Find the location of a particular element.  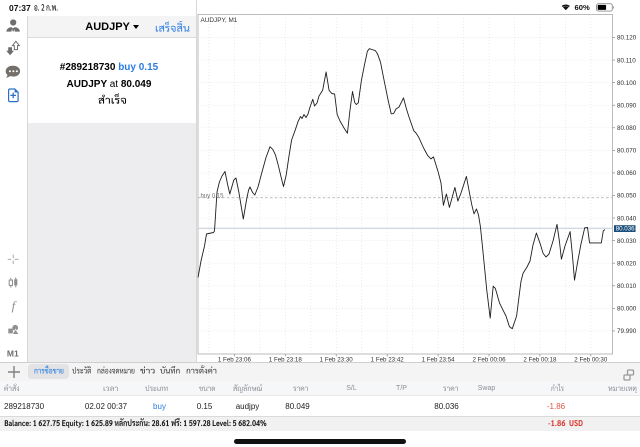

svg-text: 80.010 is located at coordinates (627, 286).